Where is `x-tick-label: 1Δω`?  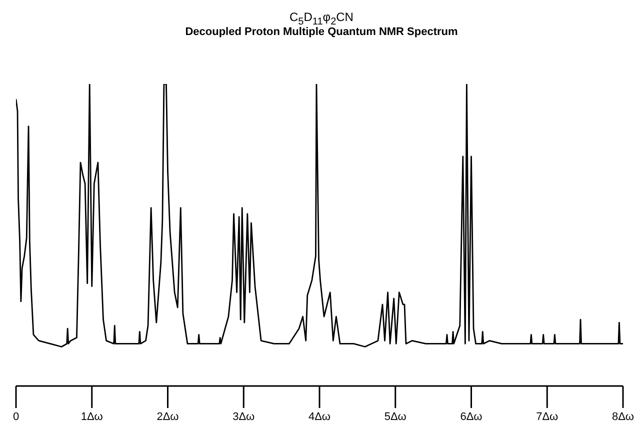 x-tick-label: 1Δω is located at coordinates (92, 417).